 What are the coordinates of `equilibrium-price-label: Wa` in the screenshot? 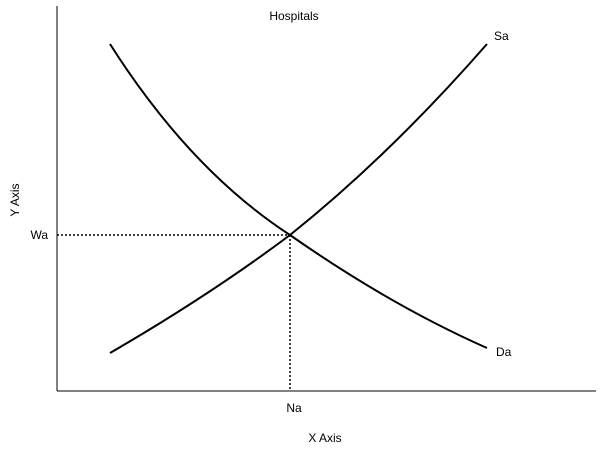 It's located at (39, 235).